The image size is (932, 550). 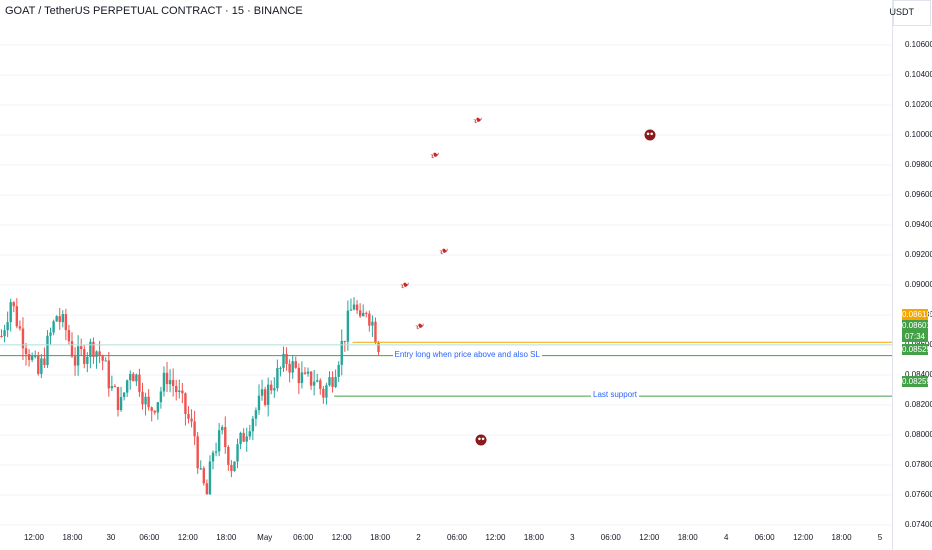 I want to click on y-tick-label: 0.08200, so click(x=918, y=404).